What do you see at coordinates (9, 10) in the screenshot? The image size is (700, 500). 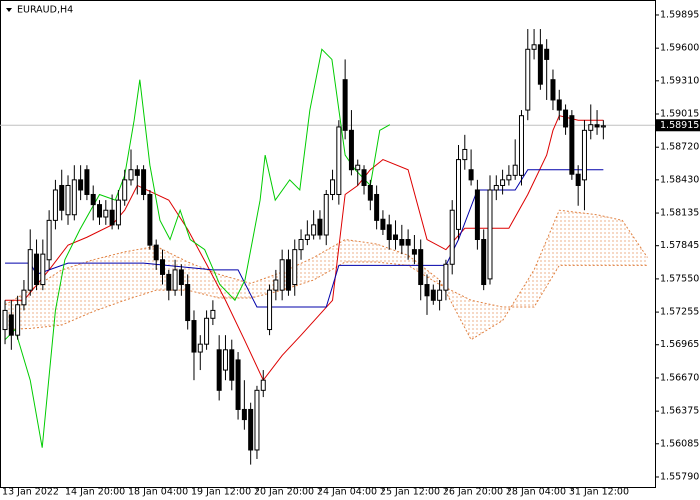 I see `menu-triangle` at bounding box center [9, 10].